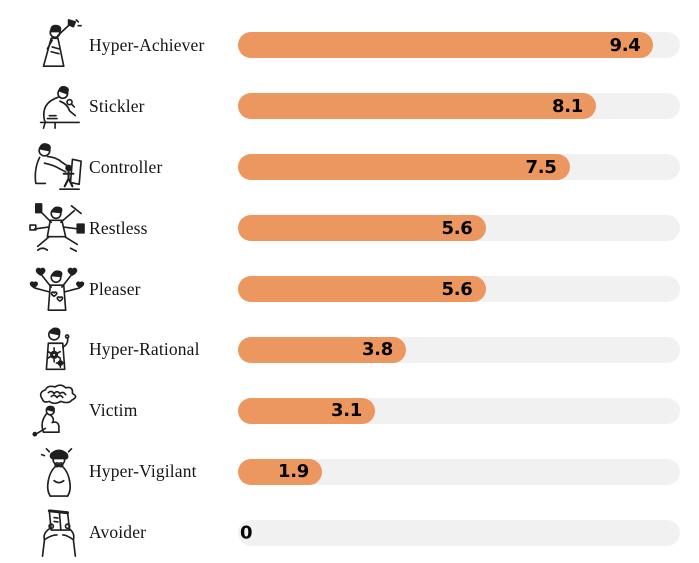 Image resolution: width=699 pixels, height=563 pixels. What do you see at coordinates (126, 166) in the screenshot?
I see `category-label: Controller` at bounding box center [126, 166].